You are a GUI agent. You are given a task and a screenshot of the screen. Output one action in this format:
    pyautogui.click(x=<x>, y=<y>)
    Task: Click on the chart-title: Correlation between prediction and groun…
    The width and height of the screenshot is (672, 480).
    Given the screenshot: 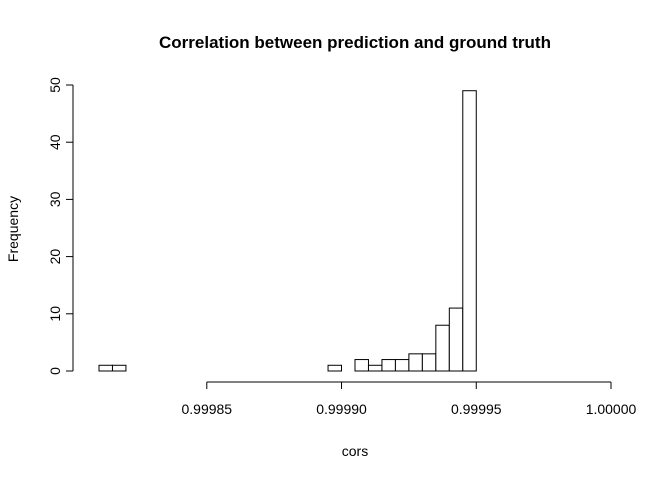 What is the action you would take?
    pyautogui.click(x=355, y=42)
    